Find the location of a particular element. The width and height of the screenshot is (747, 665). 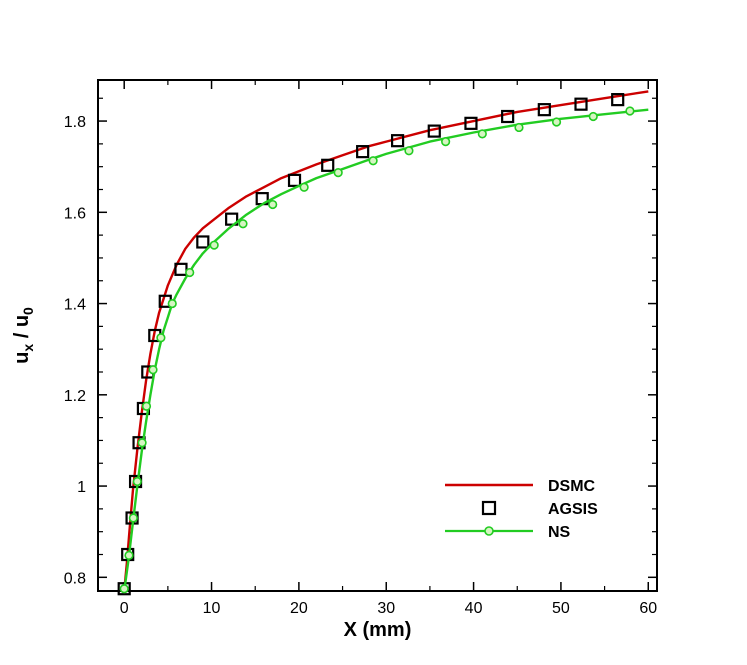

legend-dsmc-label: DSMC is located at coordinates (572, 486).